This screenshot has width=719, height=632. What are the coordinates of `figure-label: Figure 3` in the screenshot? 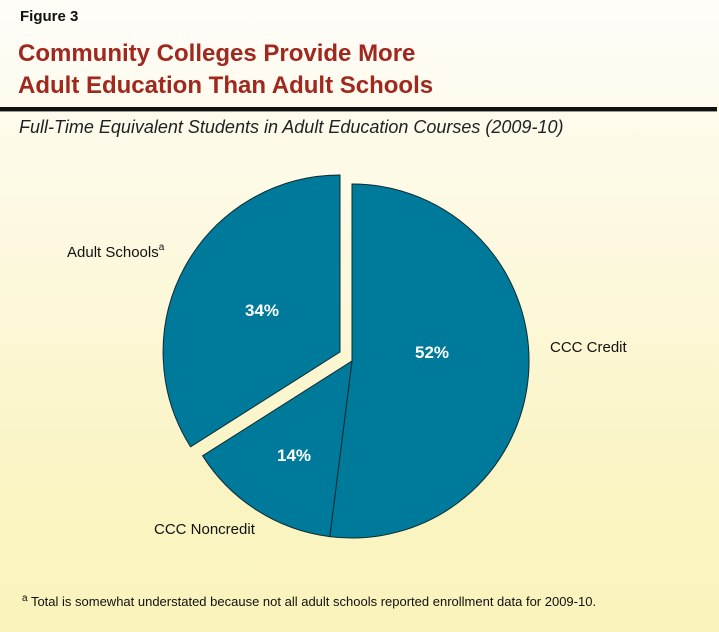 It's located at (49, 16).